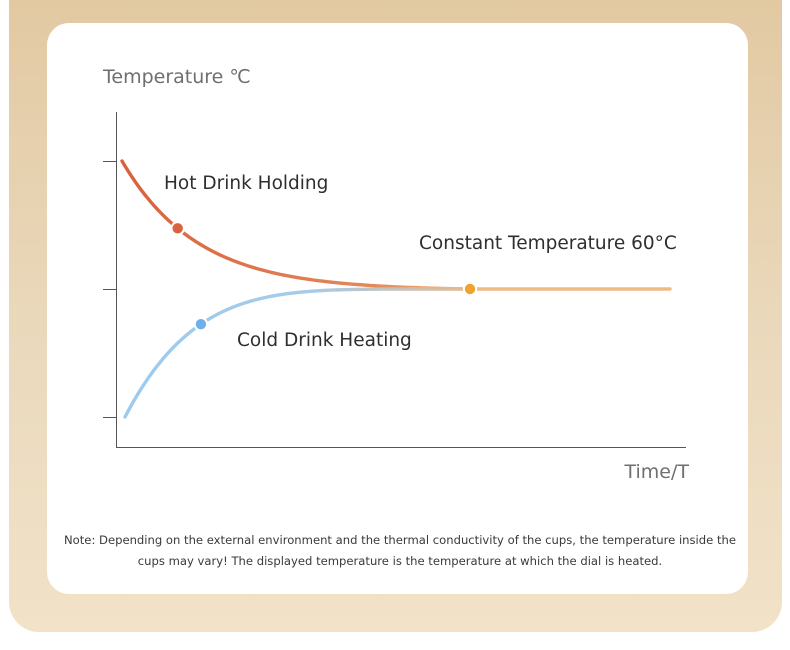  Describe the element at coordinates (246, 183) in the screenshot. I see `hot-drink-label: Hot Drink Holding` at that location.